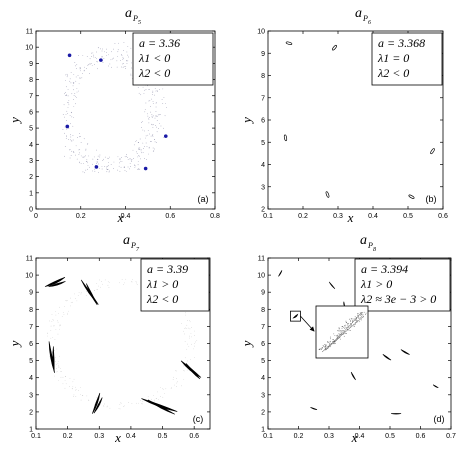 The width and height of the screenshot is (469, 472). I want to click on x-tick-label: 0.7, so click(451, 436).